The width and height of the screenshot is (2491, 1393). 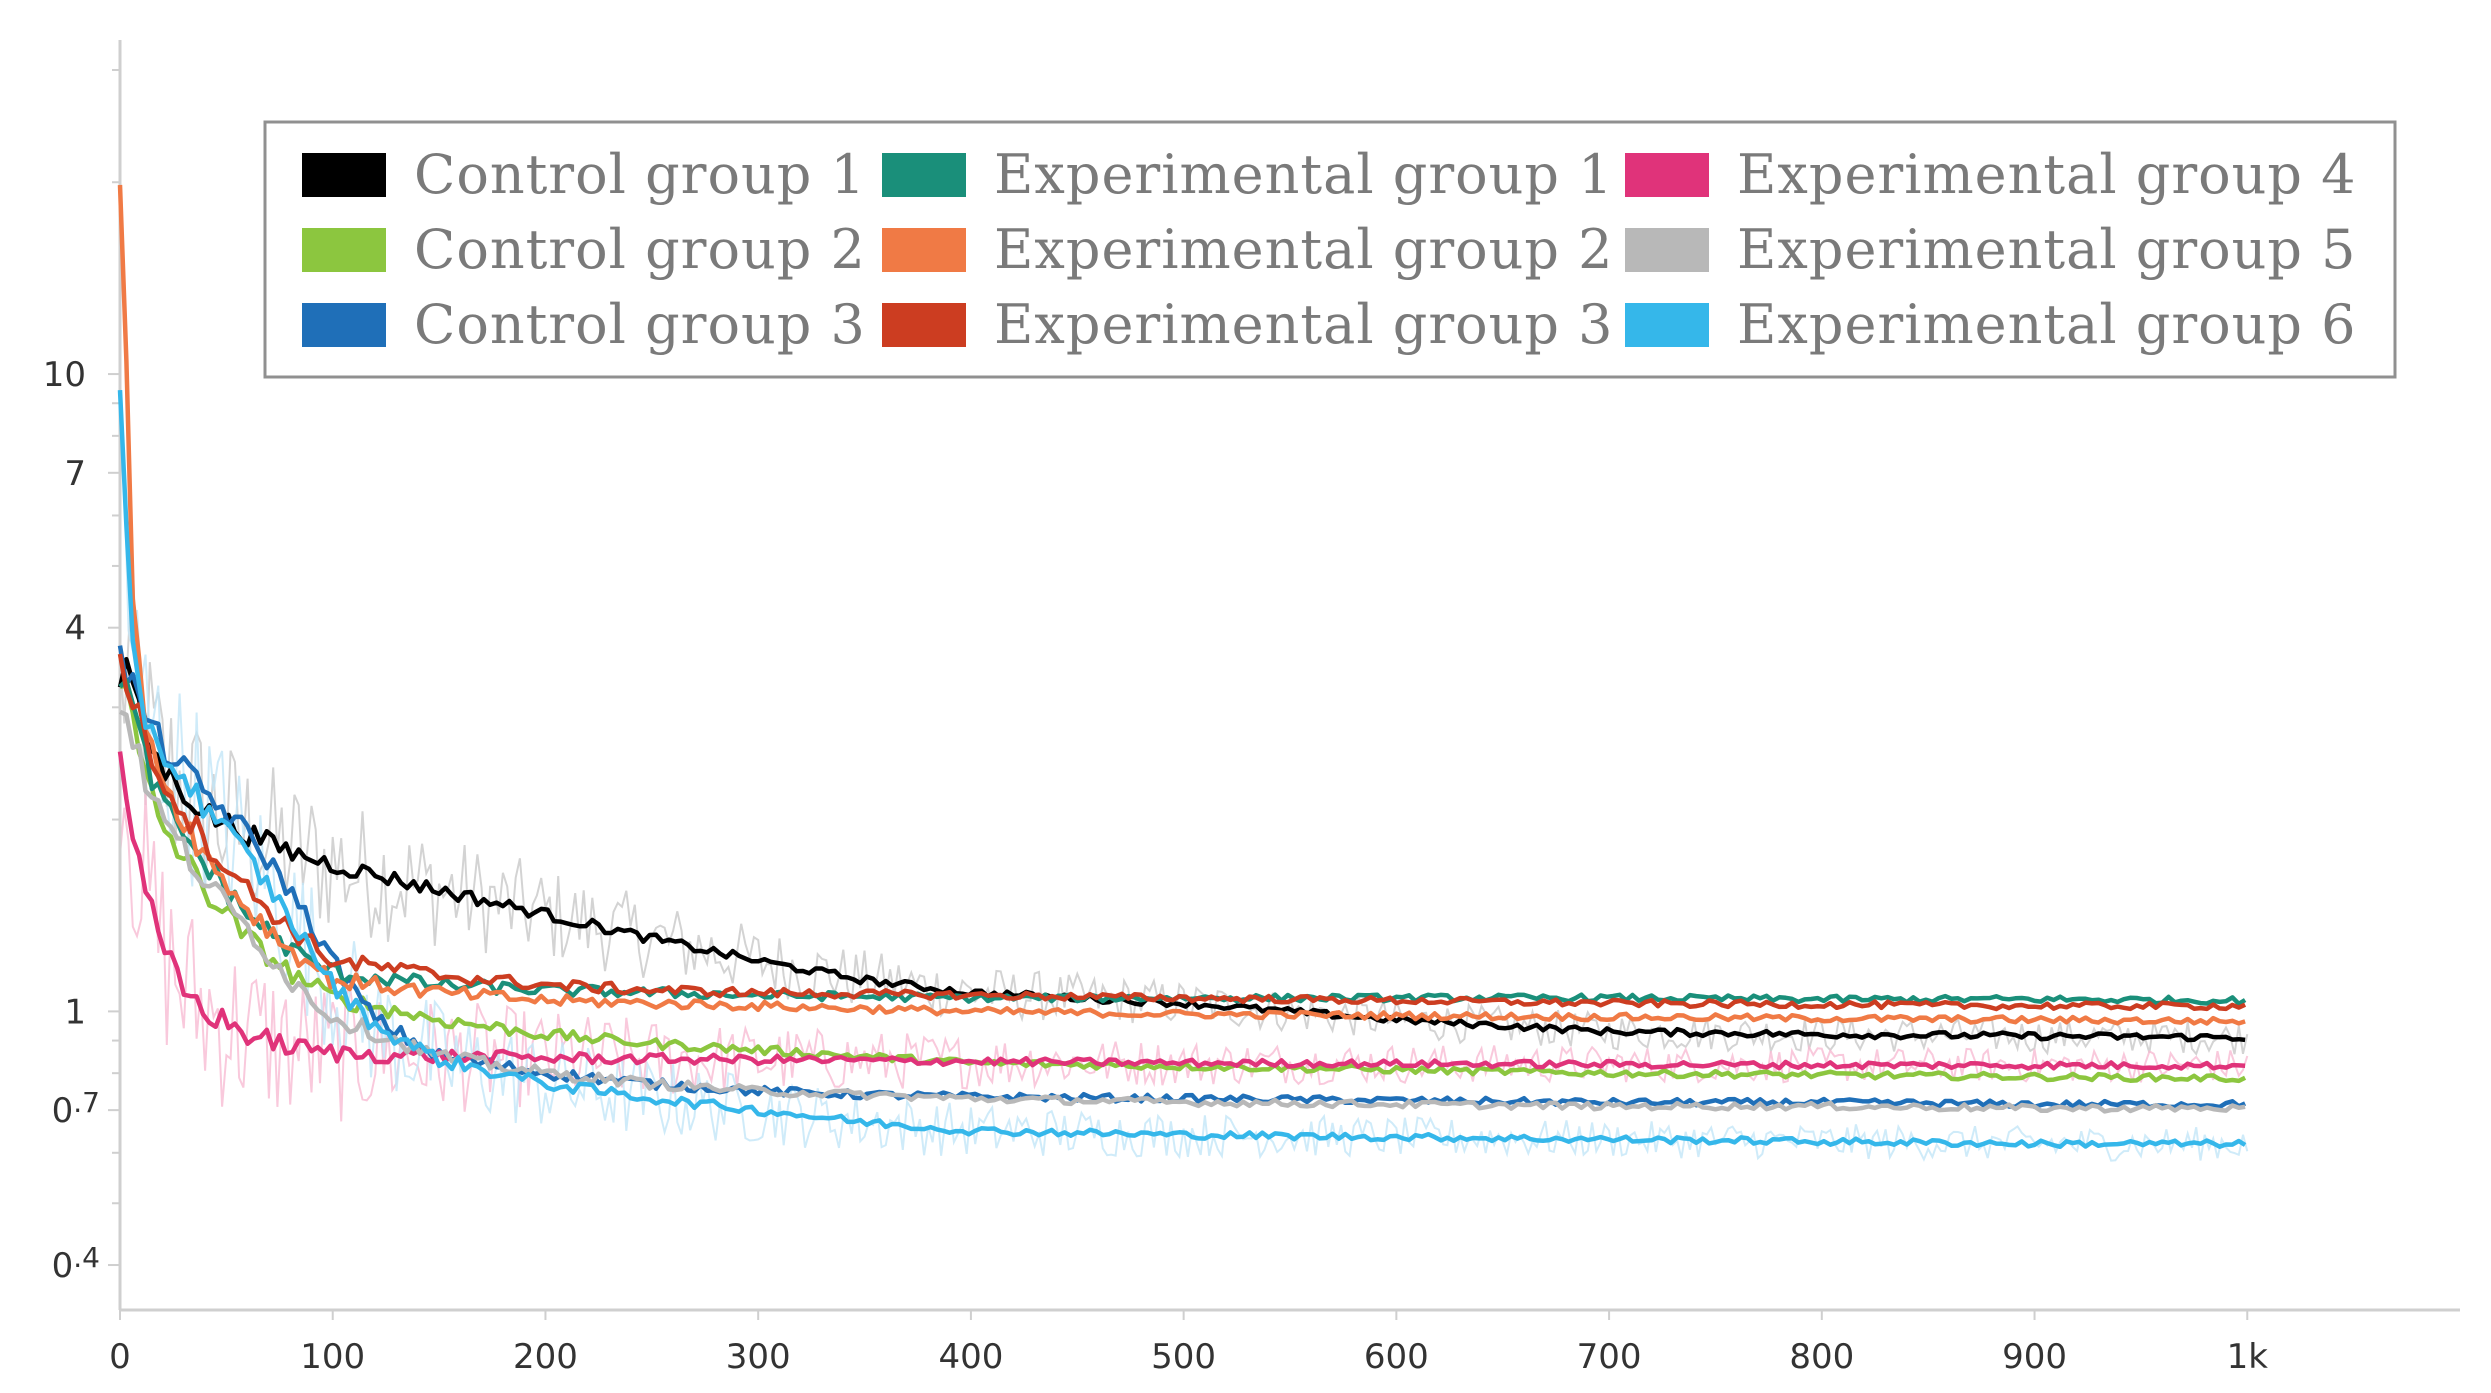 I want to click on y-tick-label: 4, so click(x=75, y=629).